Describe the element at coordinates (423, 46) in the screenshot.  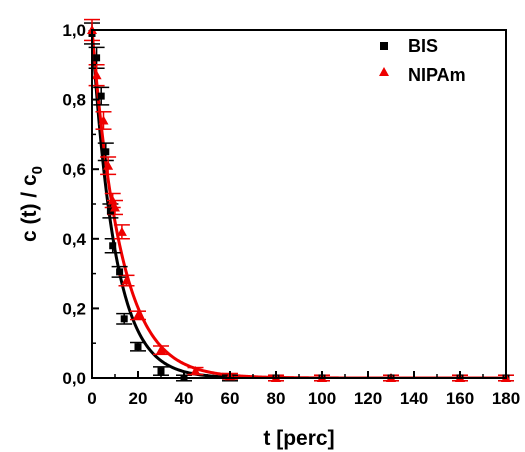
I see `legend-label-bis: BIS` at that location.